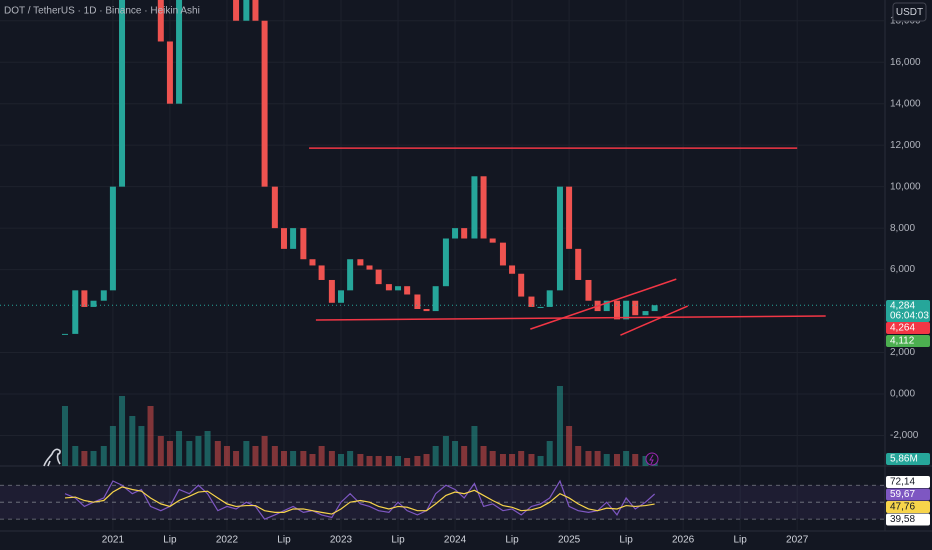 The height and width of the screenshot is (550, 932). Describe the element at coordinates (902, 341) in the screenshot. I see `price-label: 4,112` at that location.